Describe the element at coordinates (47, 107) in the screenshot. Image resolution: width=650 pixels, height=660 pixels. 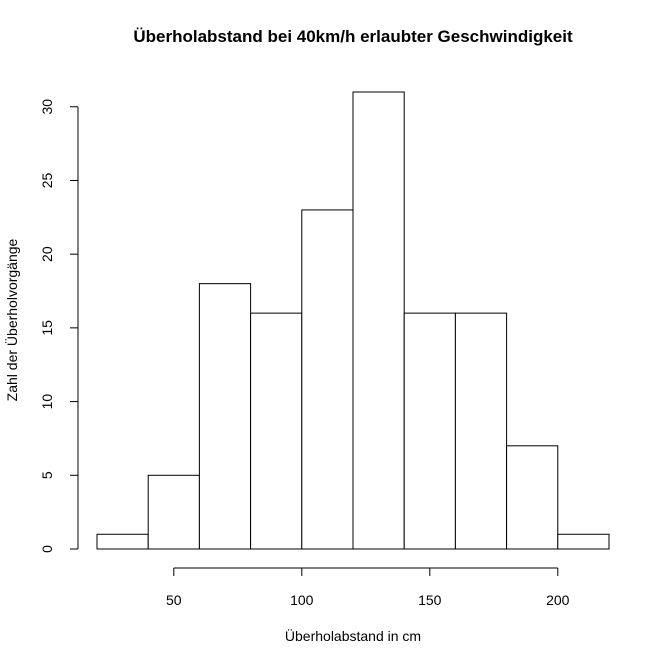
I see `y-tick-label: 30` at that location.